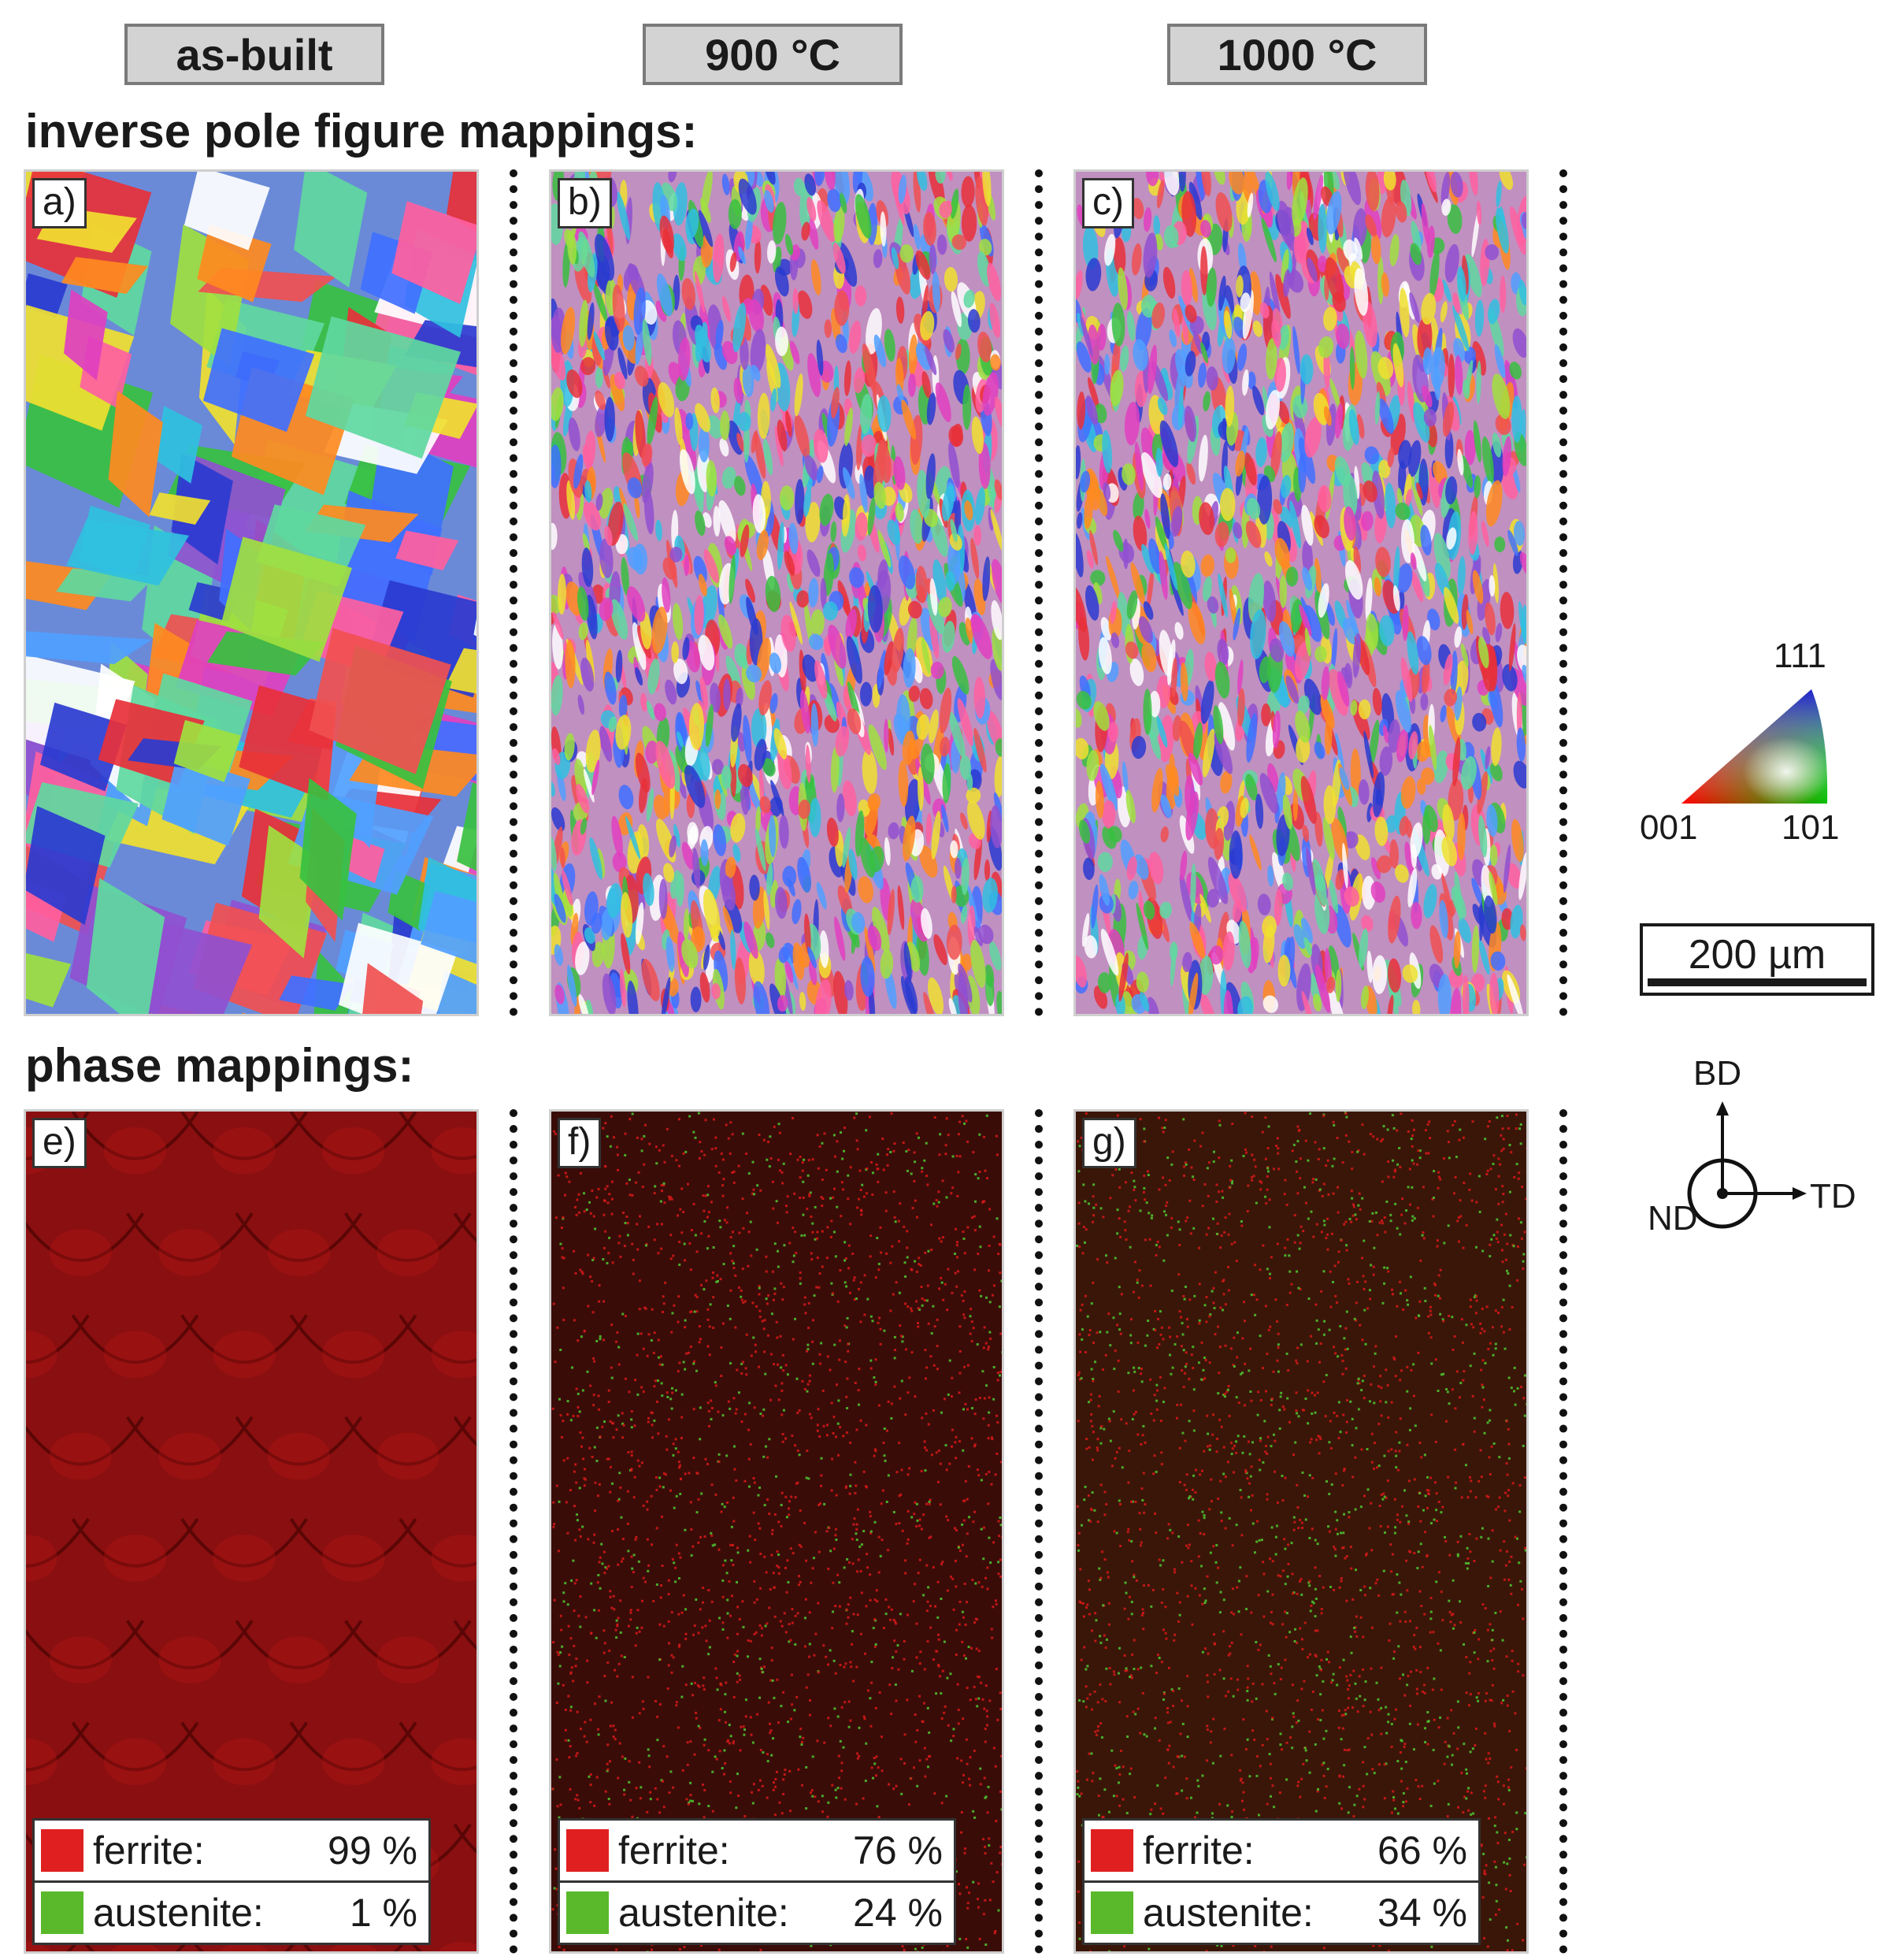 The height and width of the screenshot is (1960, 1902). I want to click on legend-row-austenite: austenite: 24 %, so click(757, 1911).